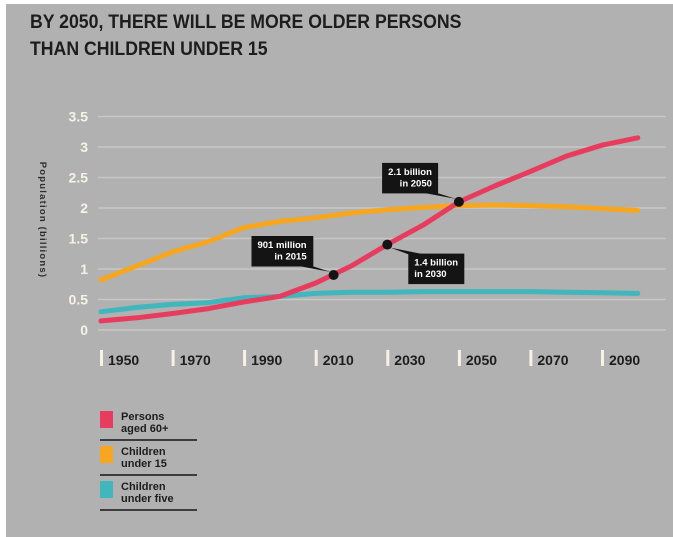 This screenshot has height=537, width=673. Describe the element at coordinates (3, 268) in the screenshot. I see `page-border-left` at that location.